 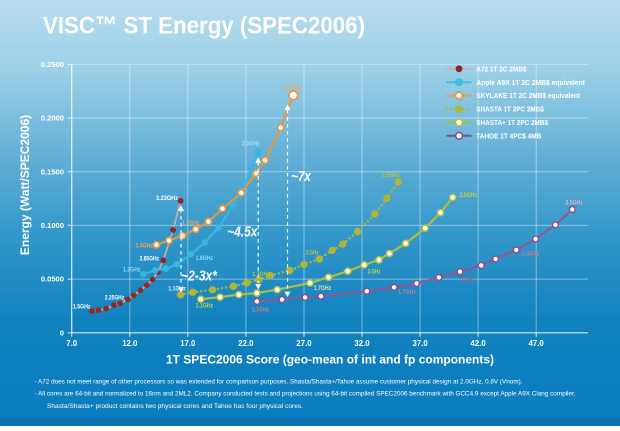 What do you see at coordinates (528, 95) in the screenshot?
I see `svg-text: SKYLAKE 1T 2C 2MB$ equivalent` at bounding box center [528, 95].